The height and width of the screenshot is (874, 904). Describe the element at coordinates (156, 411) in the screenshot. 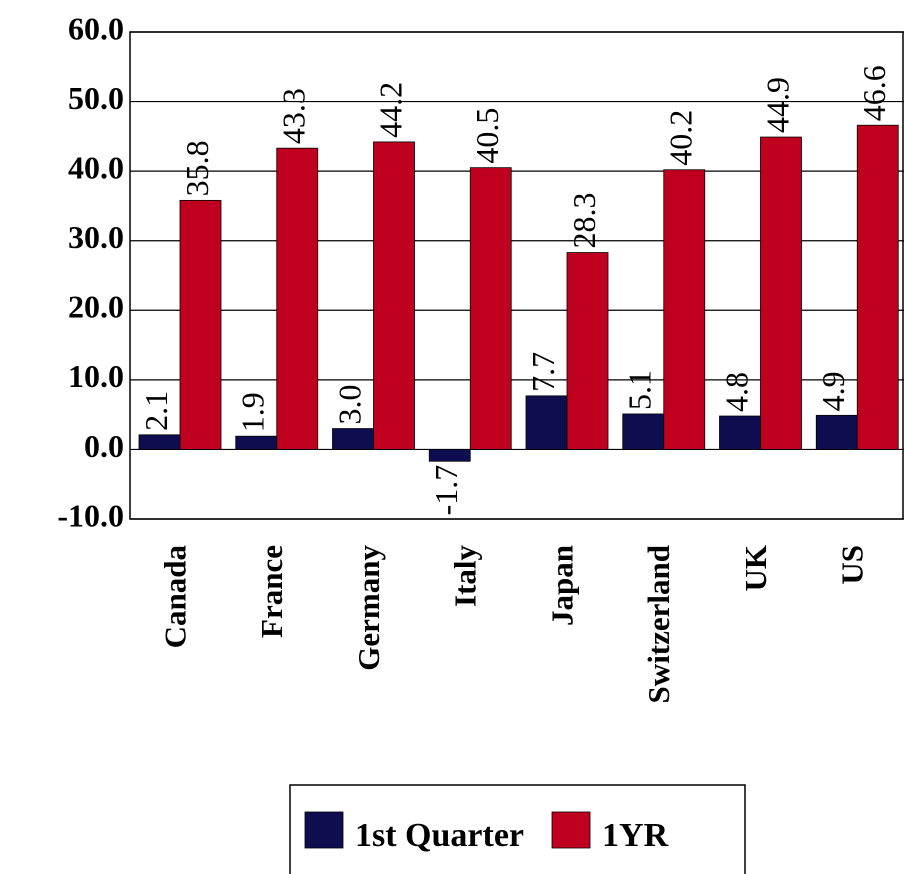

I see `data-label: 2.1` at that location.